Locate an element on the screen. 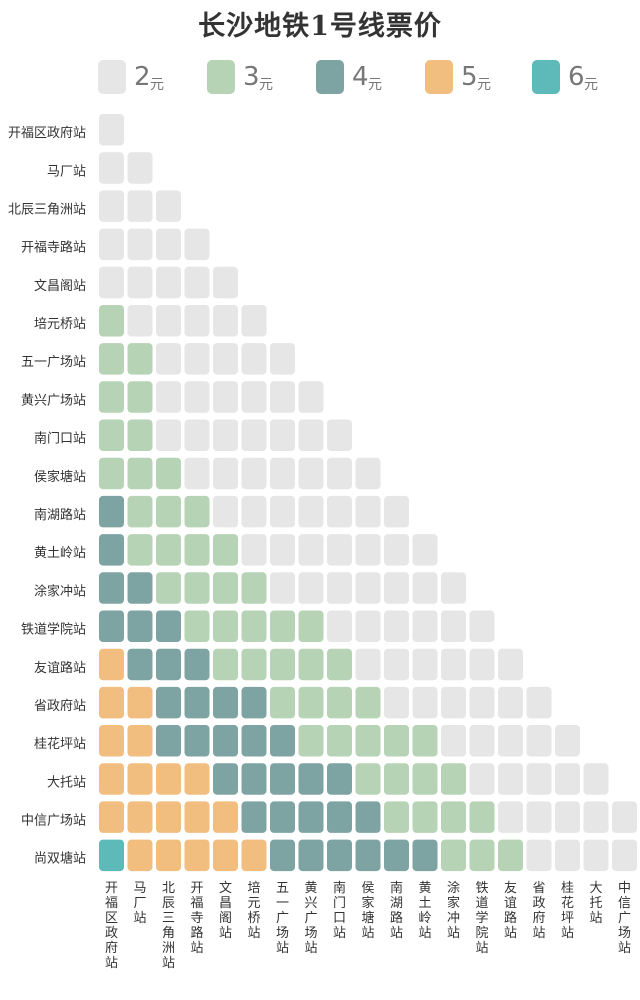  row-label-南门口站: 南门口站 is located at coordinates (60, 439).